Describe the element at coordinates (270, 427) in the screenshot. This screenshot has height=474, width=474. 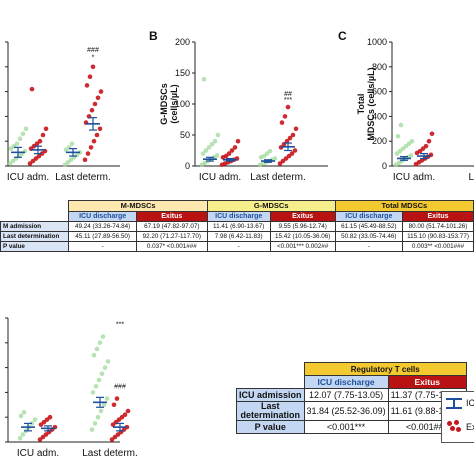
I see `table2-row-label: P value` at that location.